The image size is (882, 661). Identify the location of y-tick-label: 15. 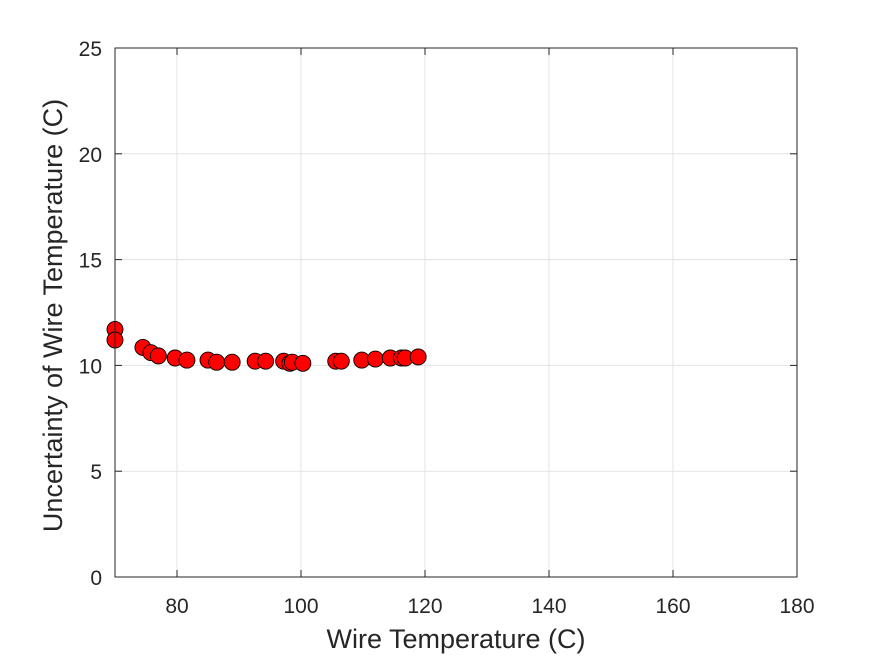
(90, 261).